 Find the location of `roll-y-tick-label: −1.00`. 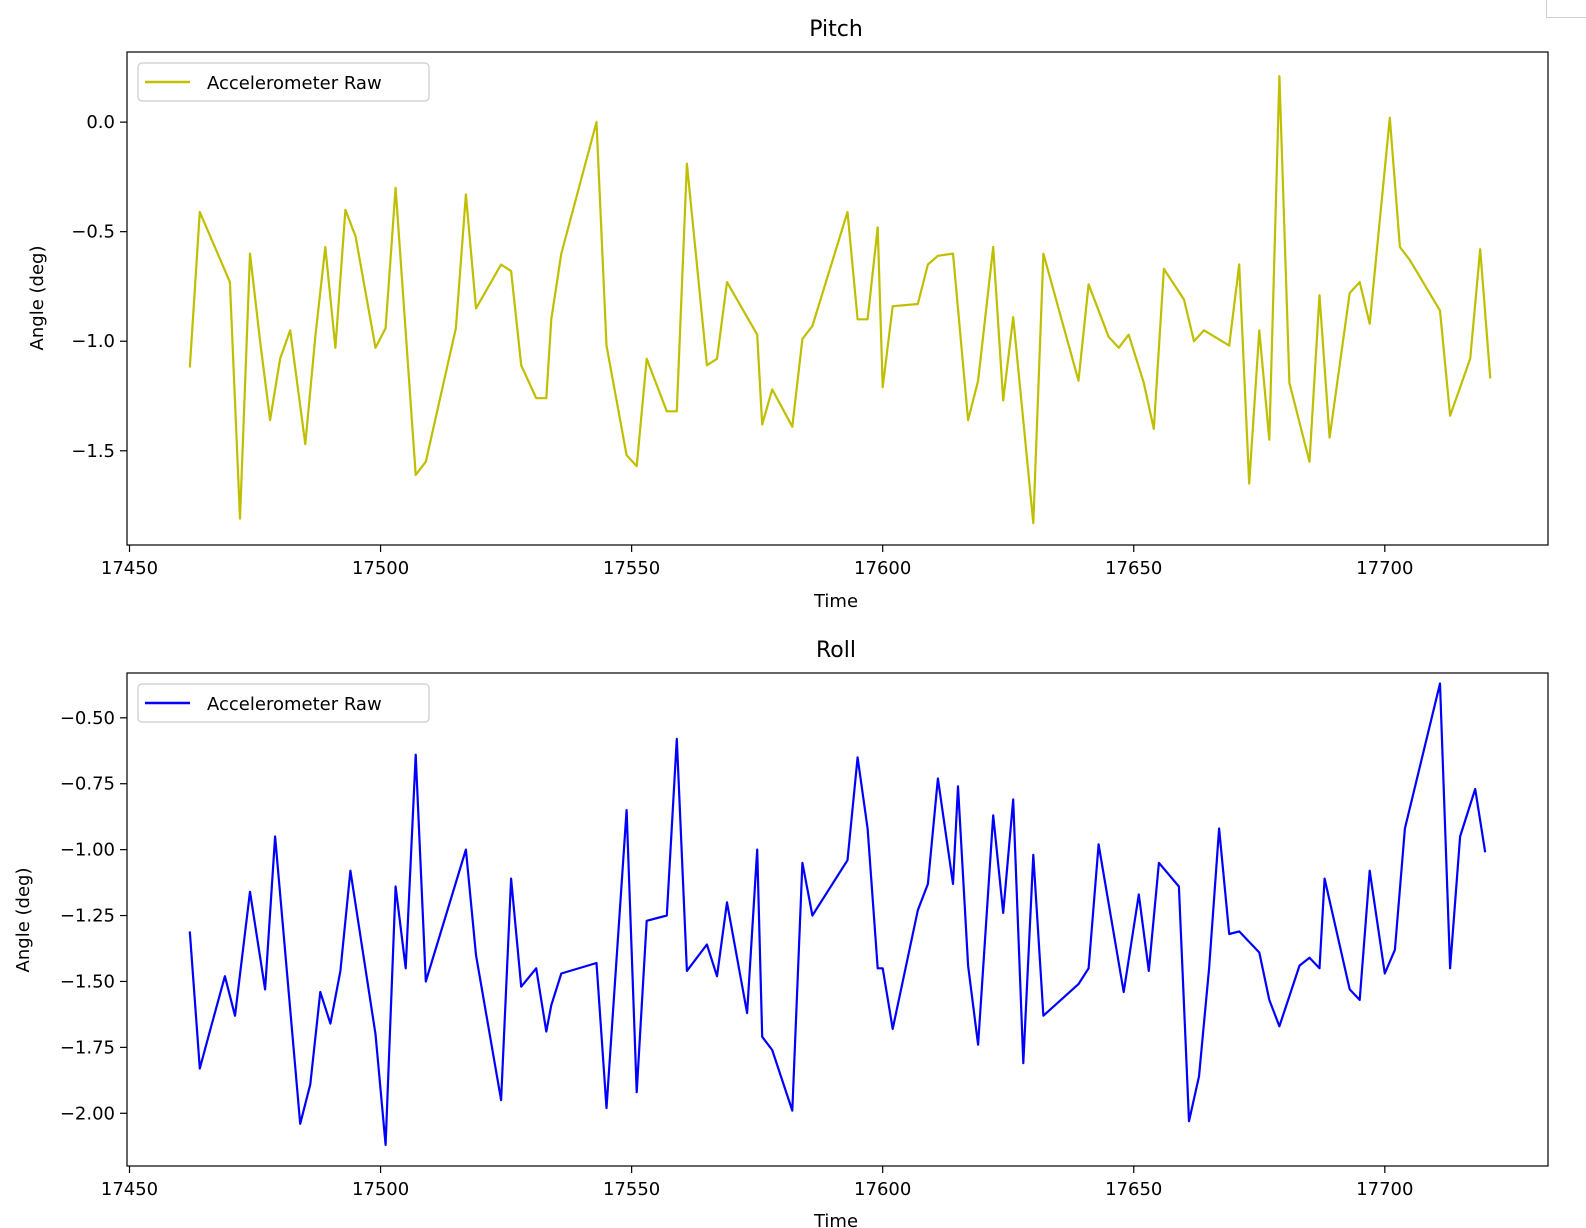

roll-y-tick-label: −1.00 is located at coordinates (87, 850).